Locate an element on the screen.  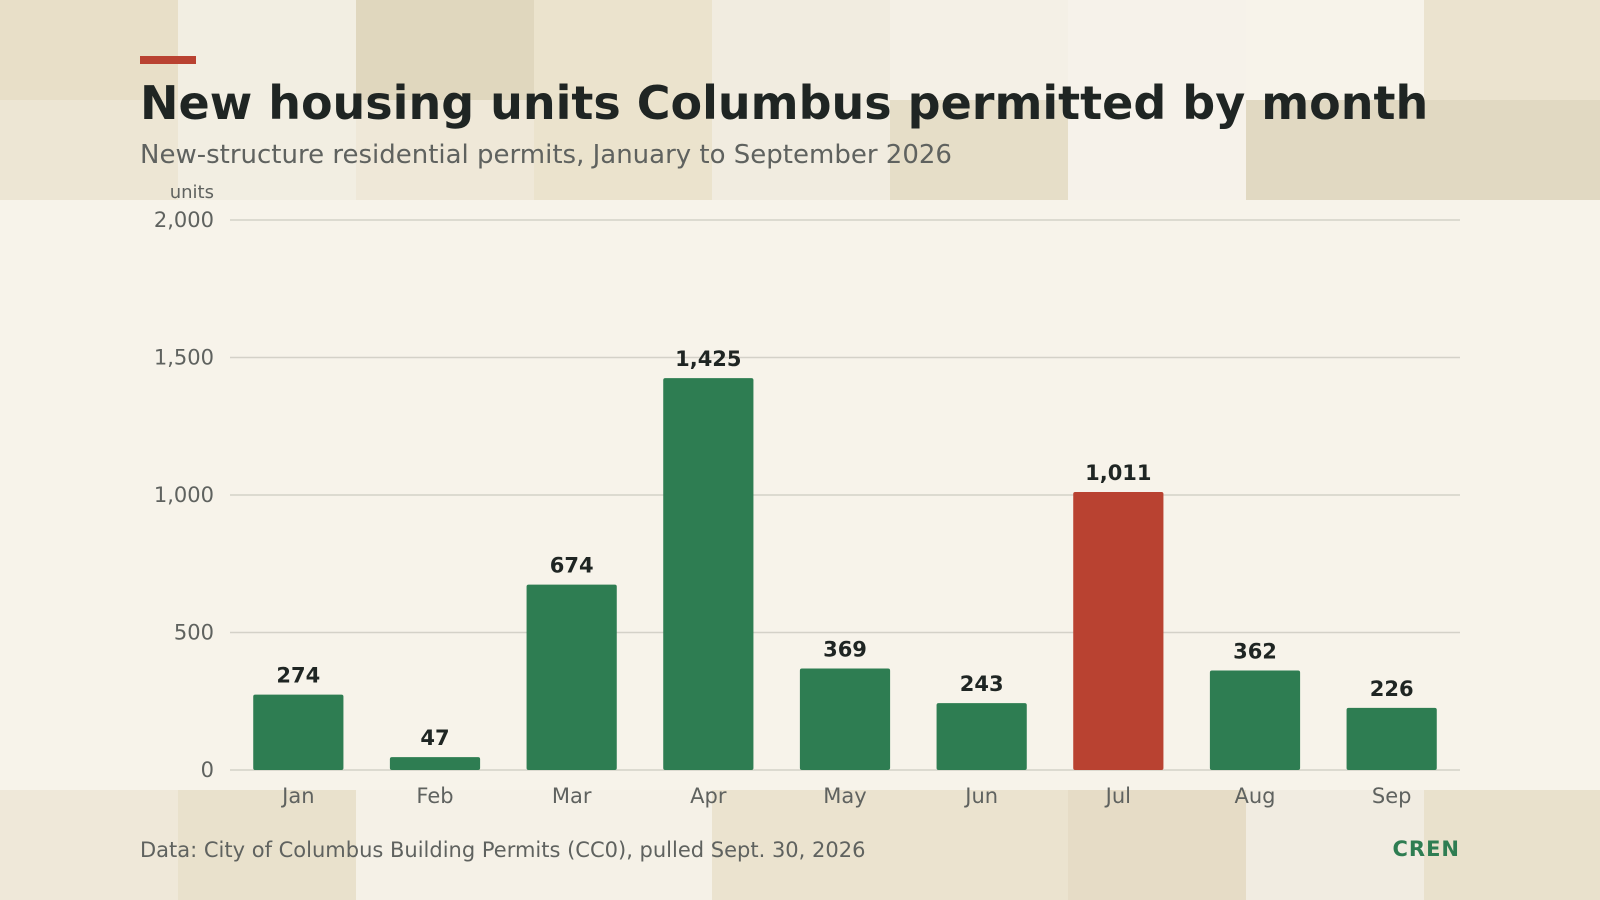
y-tick-label: 0 is located at coordinates (207, 770).